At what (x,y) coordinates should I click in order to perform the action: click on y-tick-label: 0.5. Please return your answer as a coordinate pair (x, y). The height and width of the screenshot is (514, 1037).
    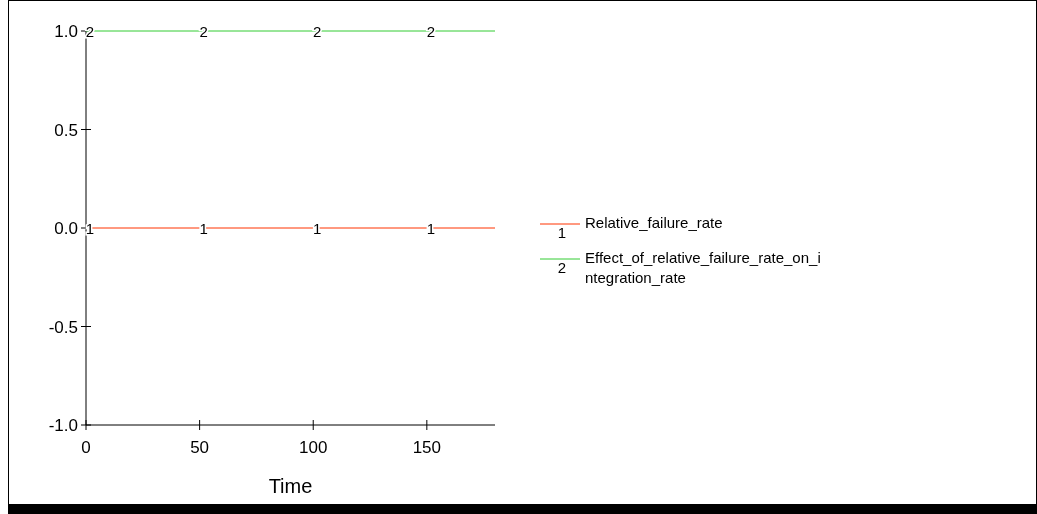
    Looking at the image, I should click on (66, 130).